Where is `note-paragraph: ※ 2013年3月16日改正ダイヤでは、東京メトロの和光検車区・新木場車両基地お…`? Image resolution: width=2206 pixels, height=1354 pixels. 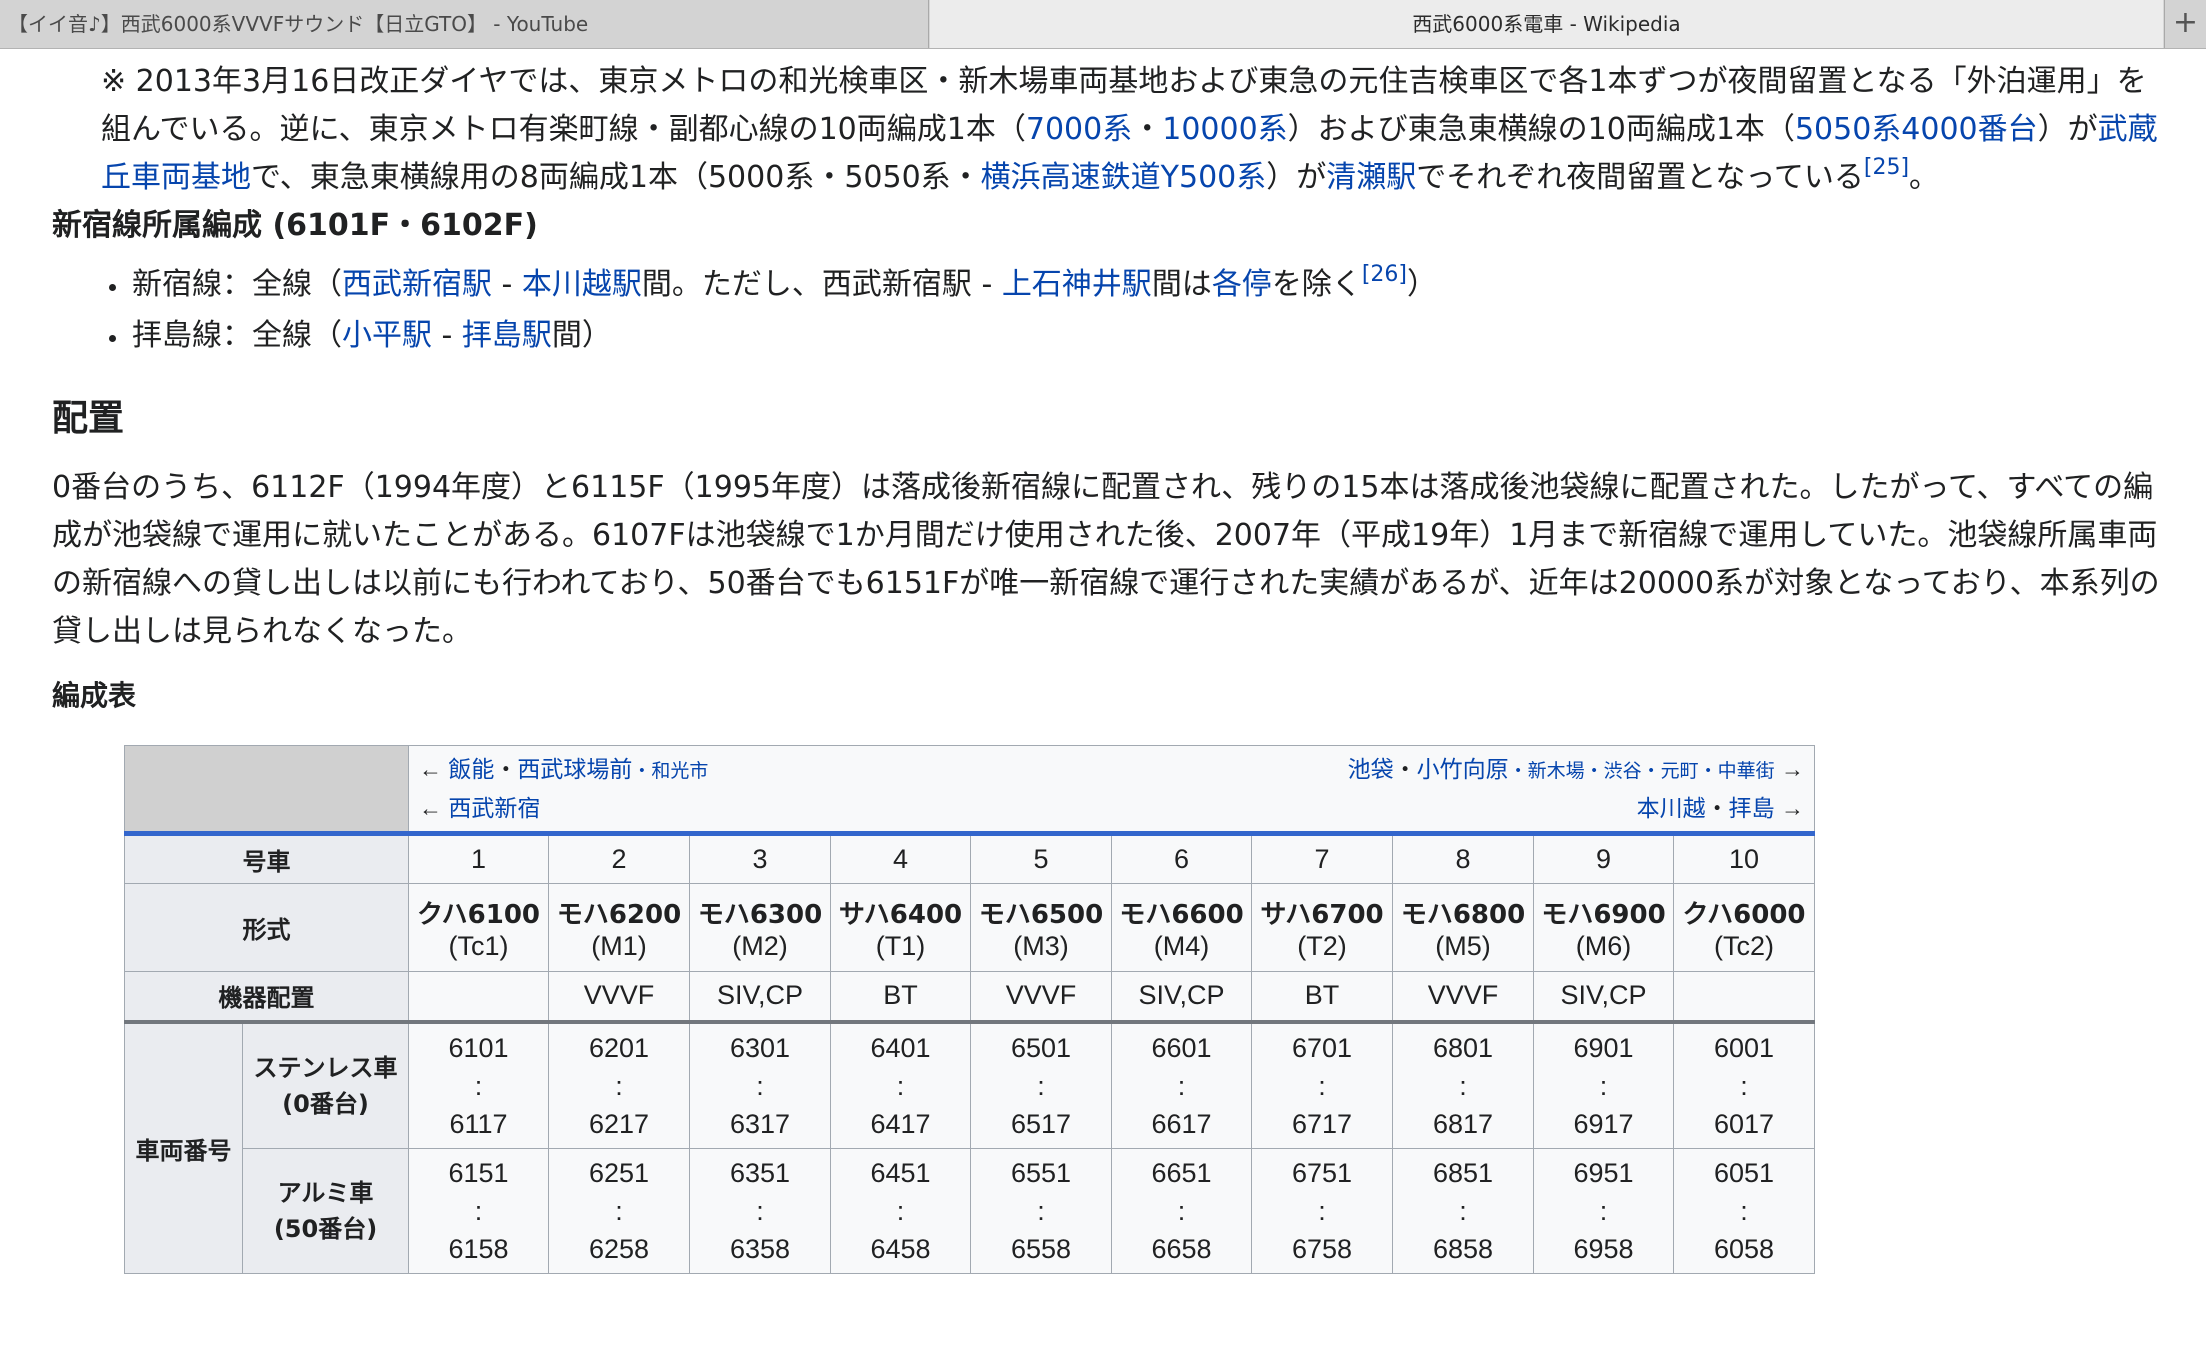
note-paragraph: ※ 2013年3月16日改正ダイヤでは、東京メトロの和光検車区・新木場車両基地お… is located at coordinates (1131, 130).